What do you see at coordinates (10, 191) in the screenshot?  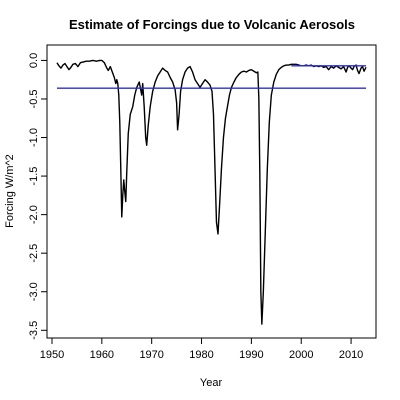 I see `y-axis-title: Forcing W/m^2` at bounding box center [10, 191].